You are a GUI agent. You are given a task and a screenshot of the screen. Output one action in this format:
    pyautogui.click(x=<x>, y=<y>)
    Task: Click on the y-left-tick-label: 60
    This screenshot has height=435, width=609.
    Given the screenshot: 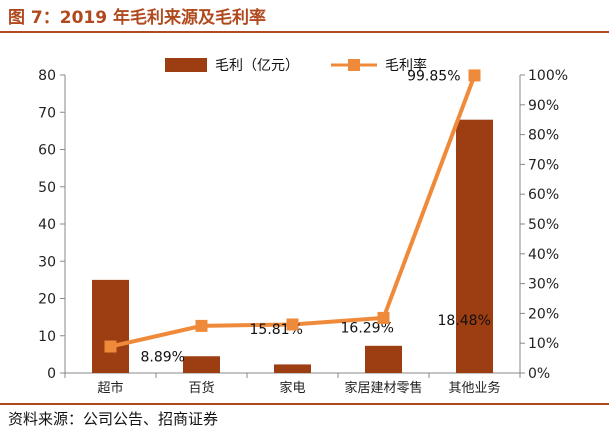 What is the action you would take?
    pyautogui.click(x=47, y=151)
    